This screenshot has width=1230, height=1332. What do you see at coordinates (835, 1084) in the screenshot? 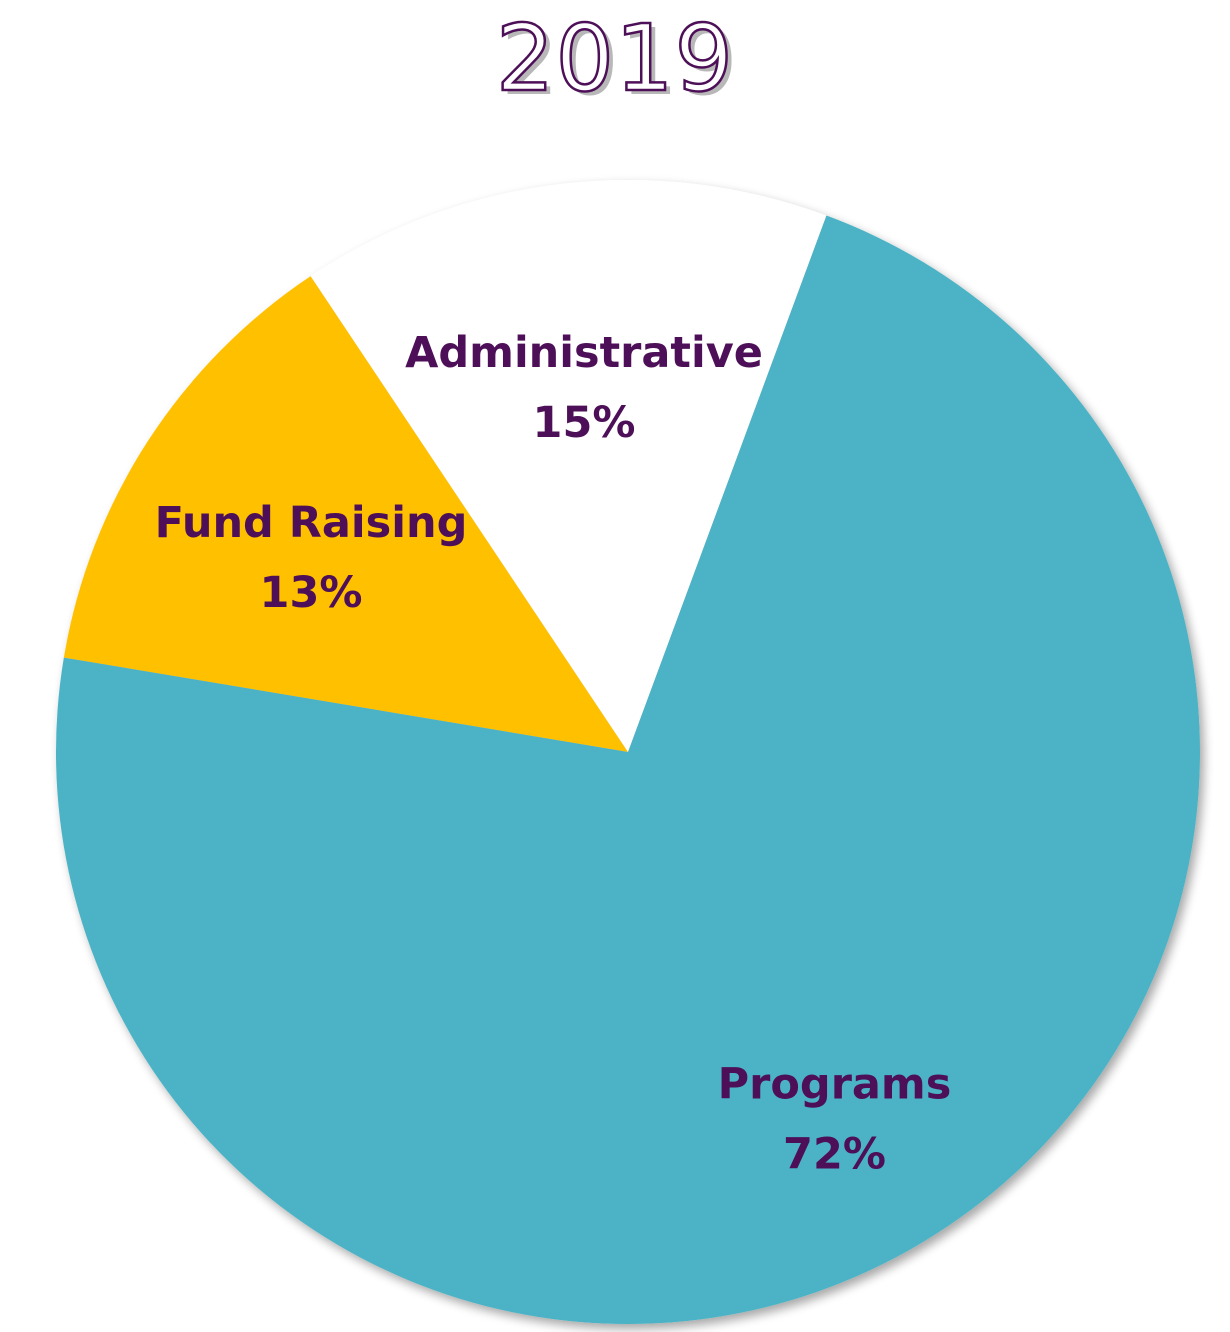
I see `slice-label-programs: Programs` at bounding box center [835, 1084].